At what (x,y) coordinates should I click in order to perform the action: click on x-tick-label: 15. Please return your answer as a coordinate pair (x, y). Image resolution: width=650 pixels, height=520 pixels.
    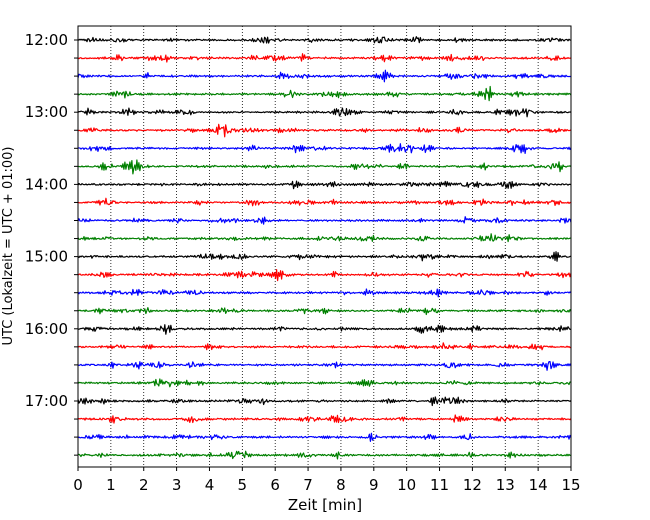
    Looking at the image, I should click on (570, 485).